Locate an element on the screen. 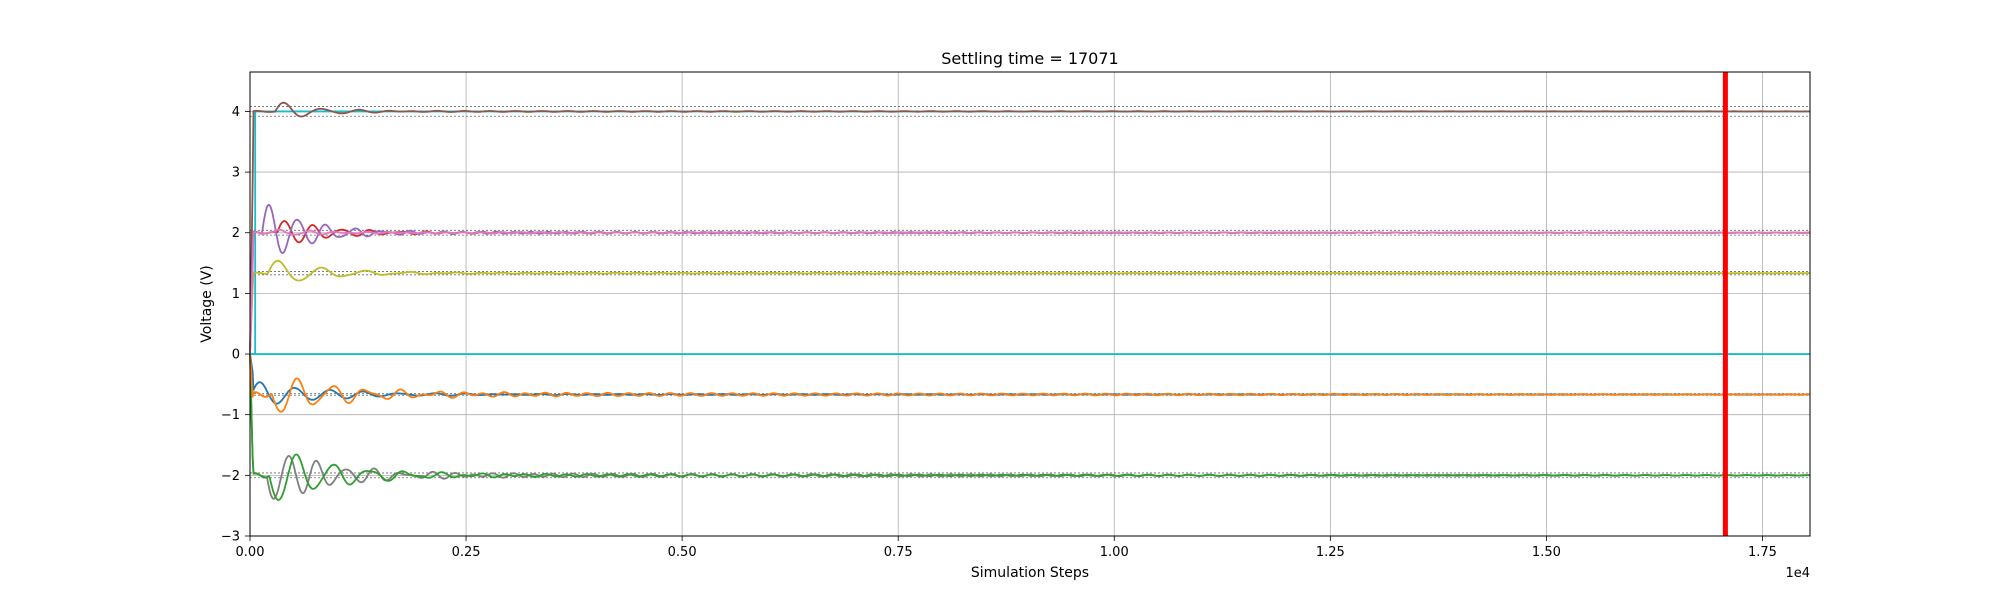 The width and height of the screenshot is (2000, 600). x-tick-label: 1.50 is located at coordinates (1546, 552).